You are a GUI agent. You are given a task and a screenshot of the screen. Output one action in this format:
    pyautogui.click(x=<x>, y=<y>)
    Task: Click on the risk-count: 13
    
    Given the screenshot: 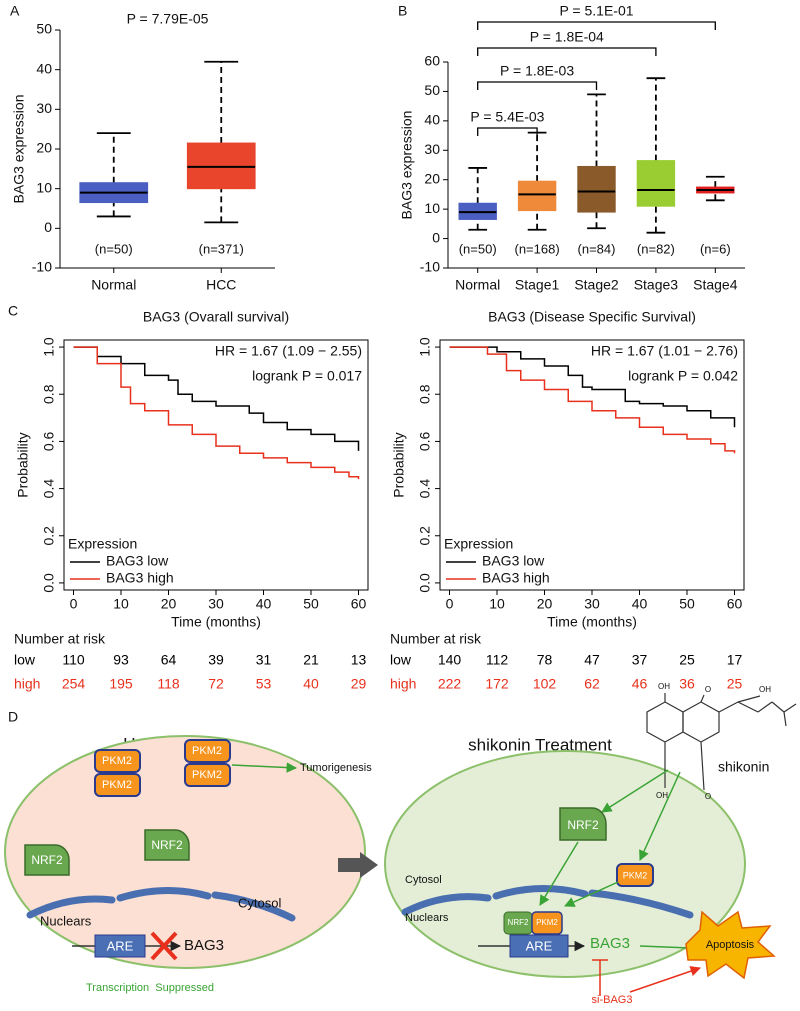 What is the action you would take?
    pyautogui.click(x=359, y=660)
    